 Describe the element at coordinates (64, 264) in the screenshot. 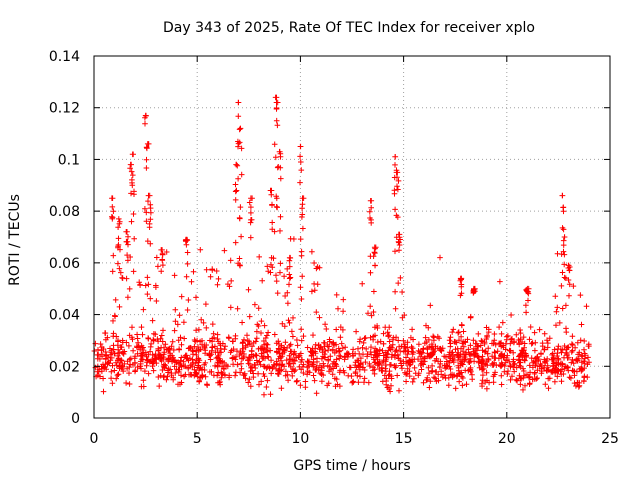

I see `y-tick-label: 0.06` at that location.